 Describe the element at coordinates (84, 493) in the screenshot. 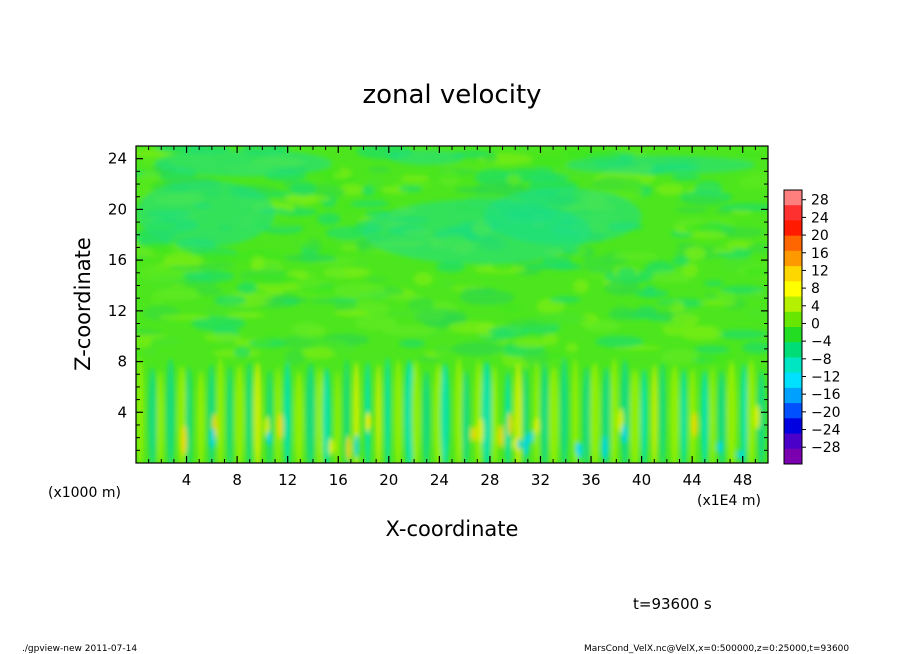

I see `y-unit-label: (x1000 m)` at that location.